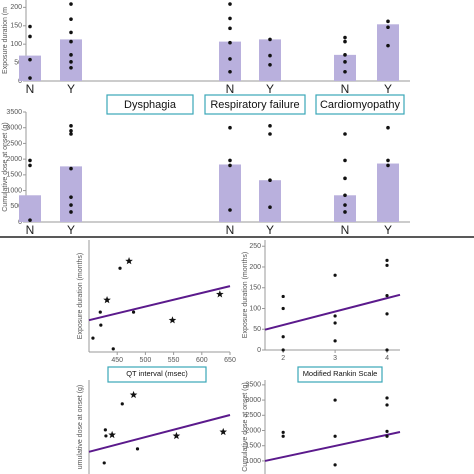  What do you see at coordinates (146, 360) in the screenshot?
I see `x-tick-label: 500` at bounding box center [146, 360].